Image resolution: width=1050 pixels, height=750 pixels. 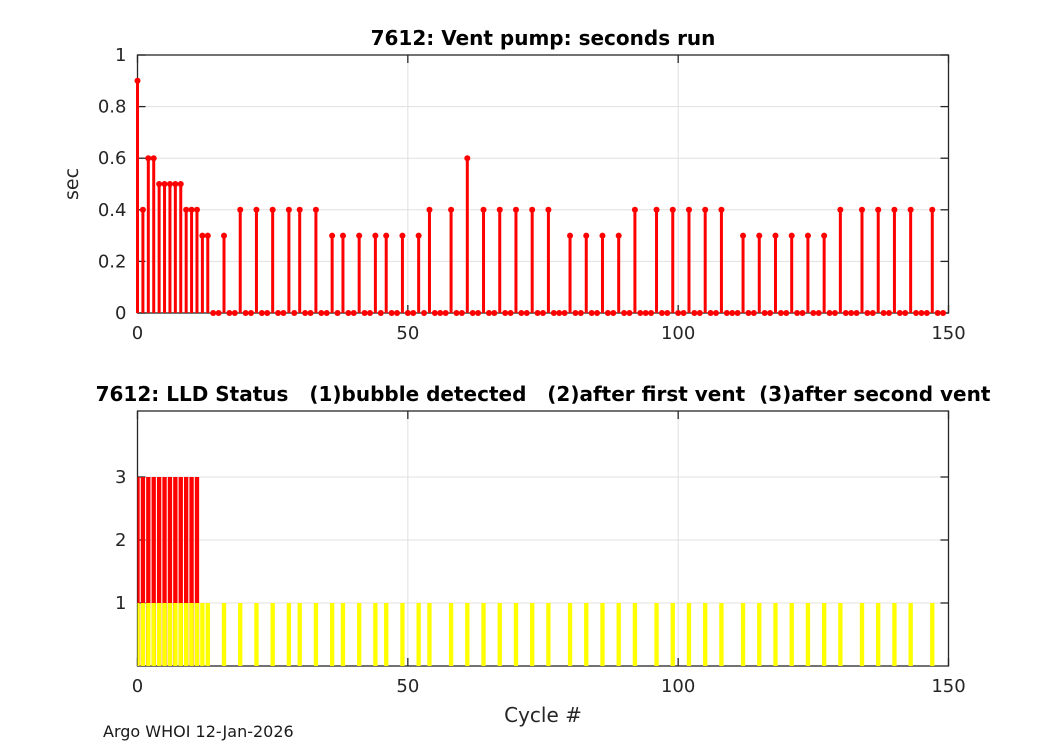 I want to click on figure-footer: Argo WHOI 12-Jan-2026, so click(x=198, y=731).